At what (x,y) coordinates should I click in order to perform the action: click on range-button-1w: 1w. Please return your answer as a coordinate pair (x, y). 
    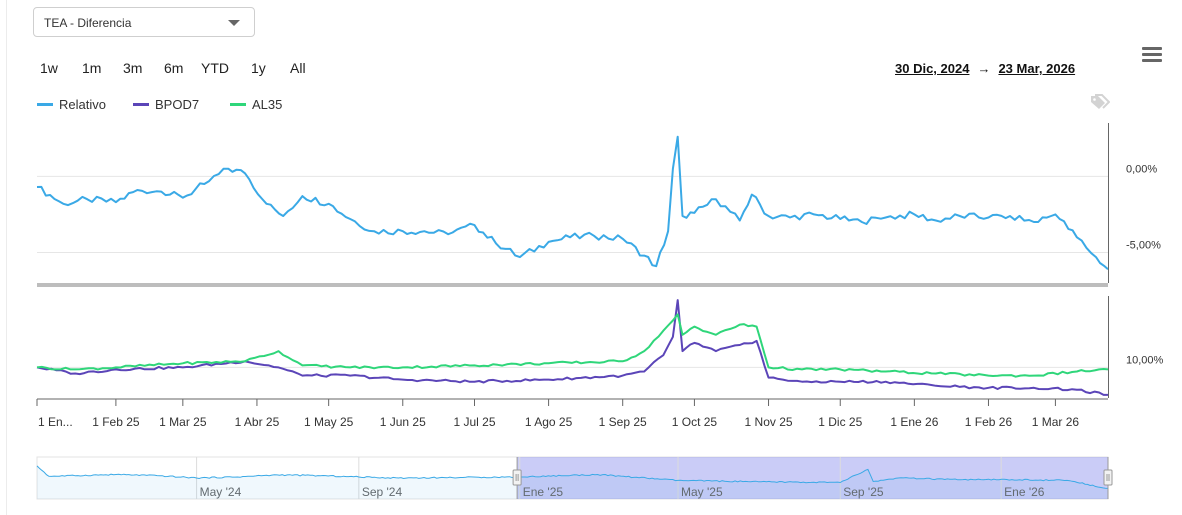
    Looking at the image, I should click on (49, 68).